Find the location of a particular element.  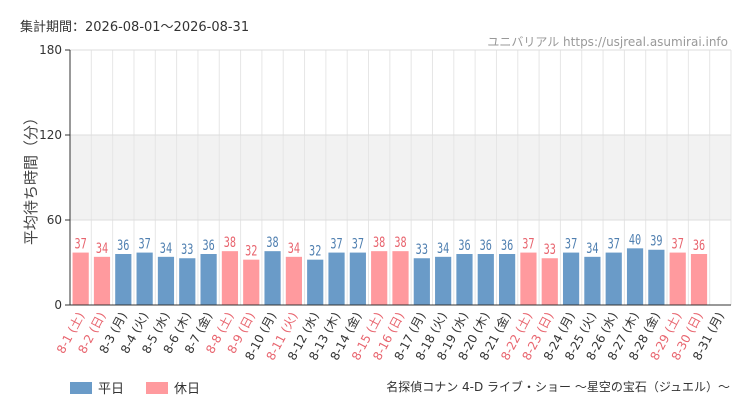

data-label: 39 is located at coordinates (656, 241).